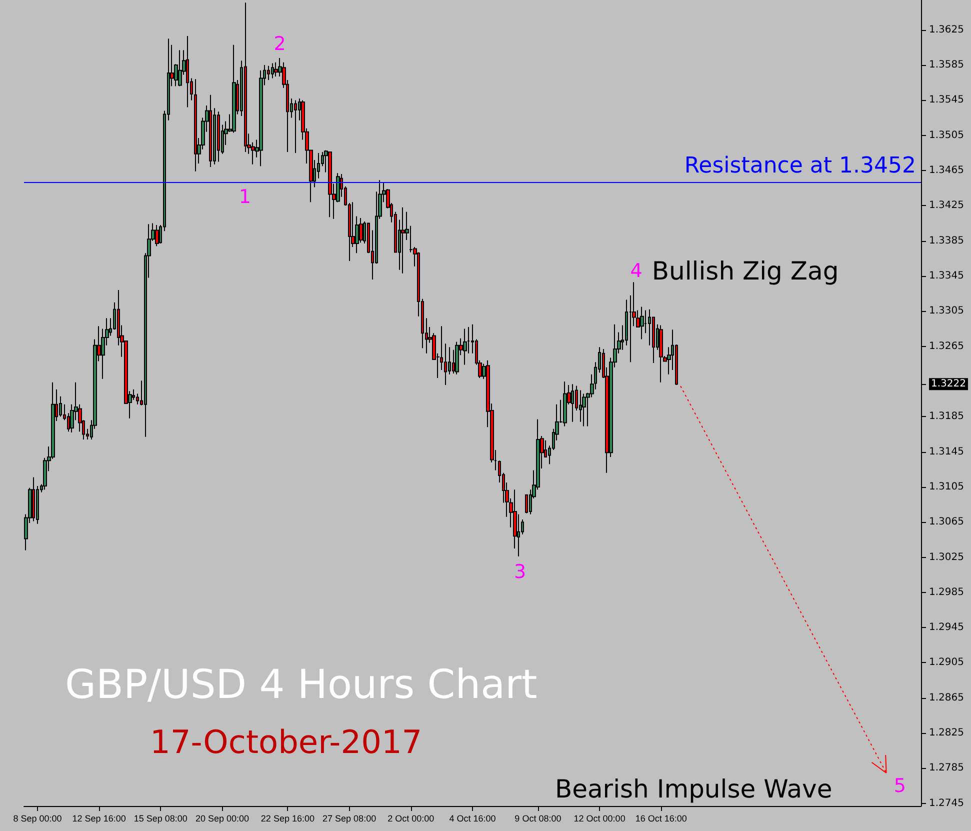 The width and height of the screenshot is (971, 831). I want to click on x-tick-label: 20 Sep 00:00, so click(222, 819).